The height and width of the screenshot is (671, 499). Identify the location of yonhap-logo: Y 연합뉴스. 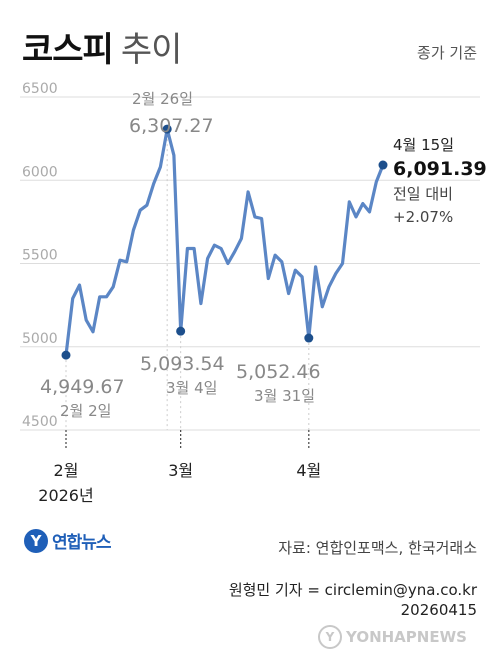
(68, 540).